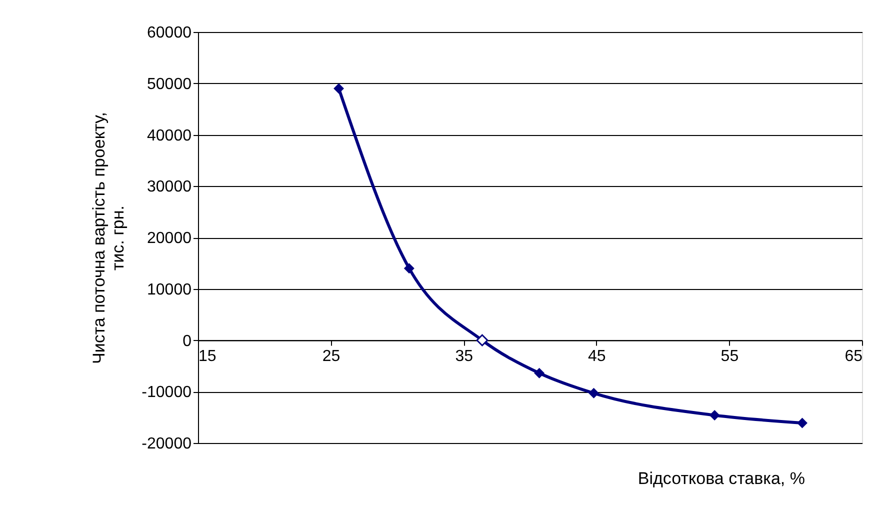 The width and height of the screenshot is (884, 519). I want to click on y-tick-label: 10000, so click(169, 289).